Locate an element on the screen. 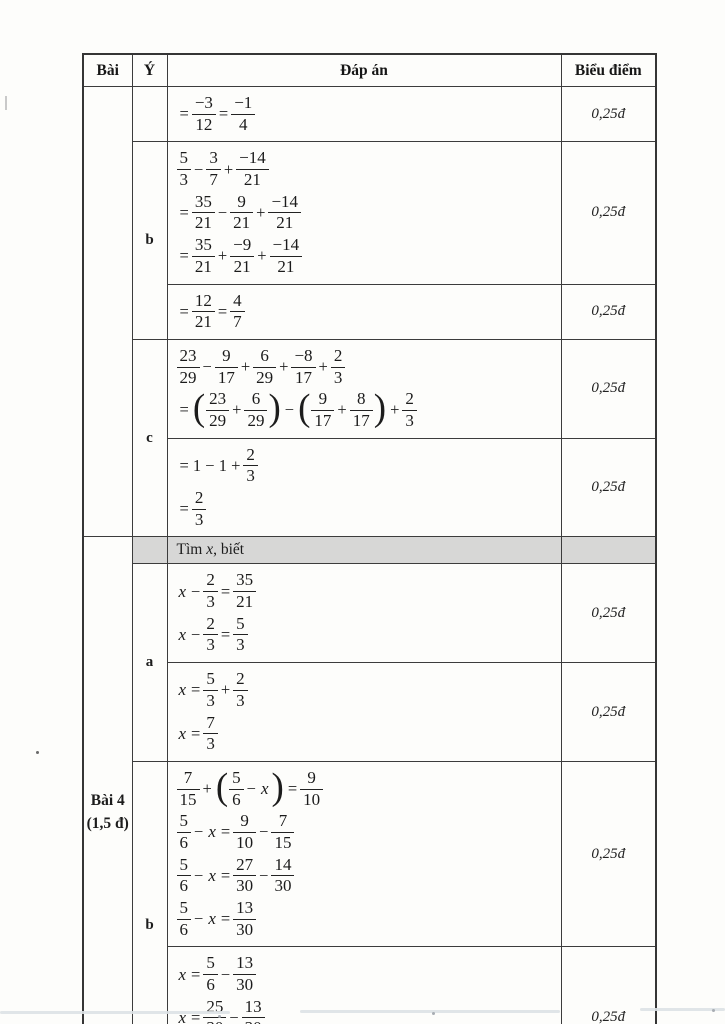 This screenshot has height=1024, width=725. fraction: −3 12 is located at coordinates (203, 113).